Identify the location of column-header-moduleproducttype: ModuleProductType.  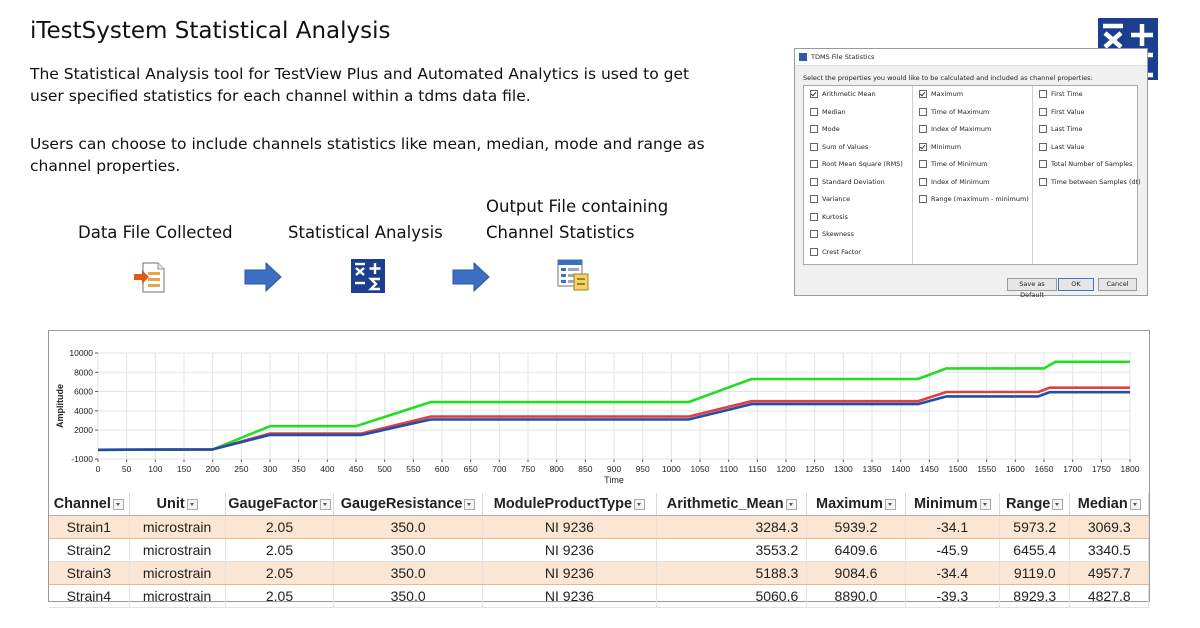
(570, 504).